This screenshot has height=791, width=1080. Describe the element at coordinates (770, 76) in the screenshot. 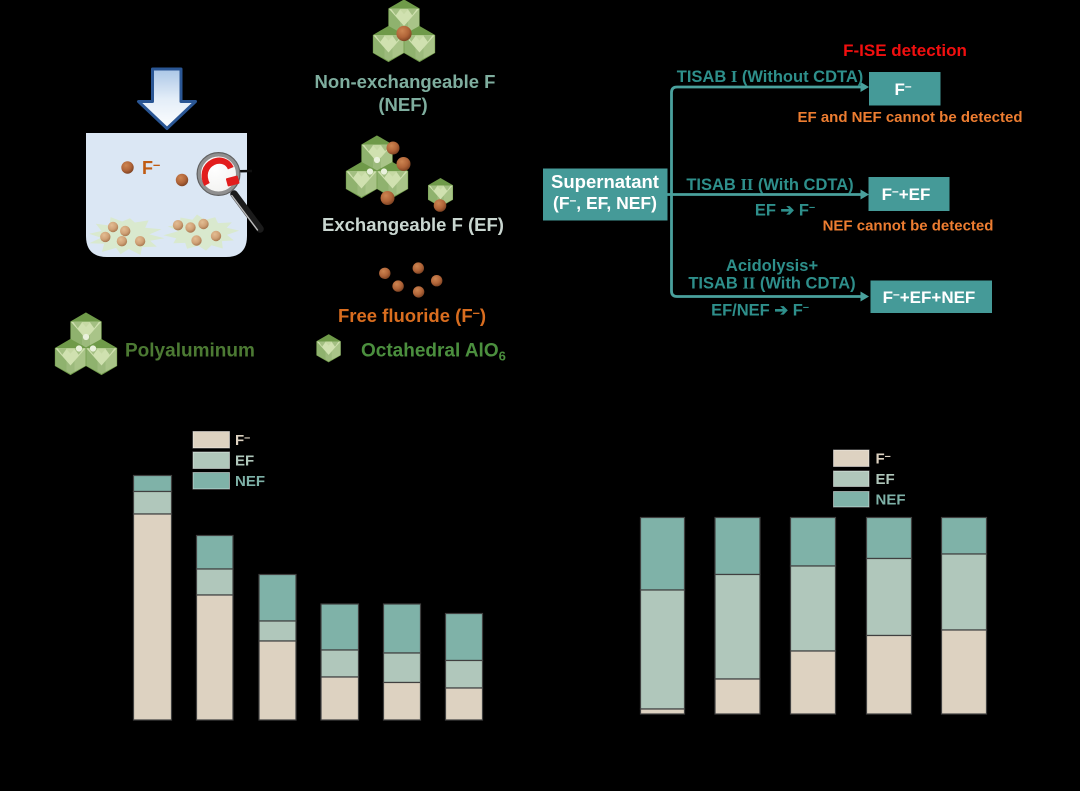

I see `svg-text: TISAB I (Without CDTA)` at that location.